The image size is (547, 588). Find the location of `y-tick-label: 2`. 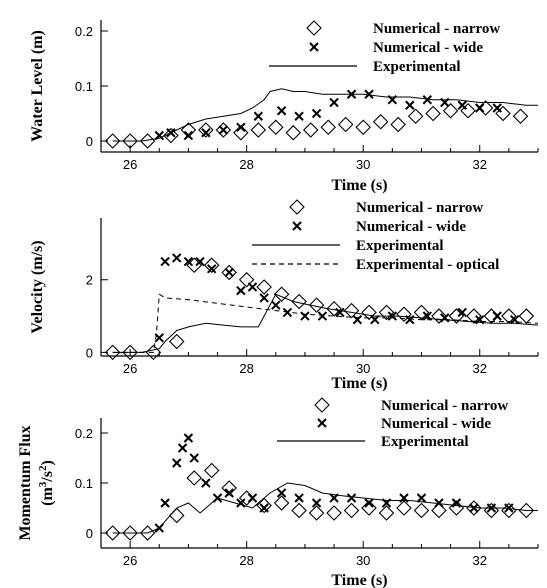

y-tick-label: 2 is located at coordinates (89, 280).